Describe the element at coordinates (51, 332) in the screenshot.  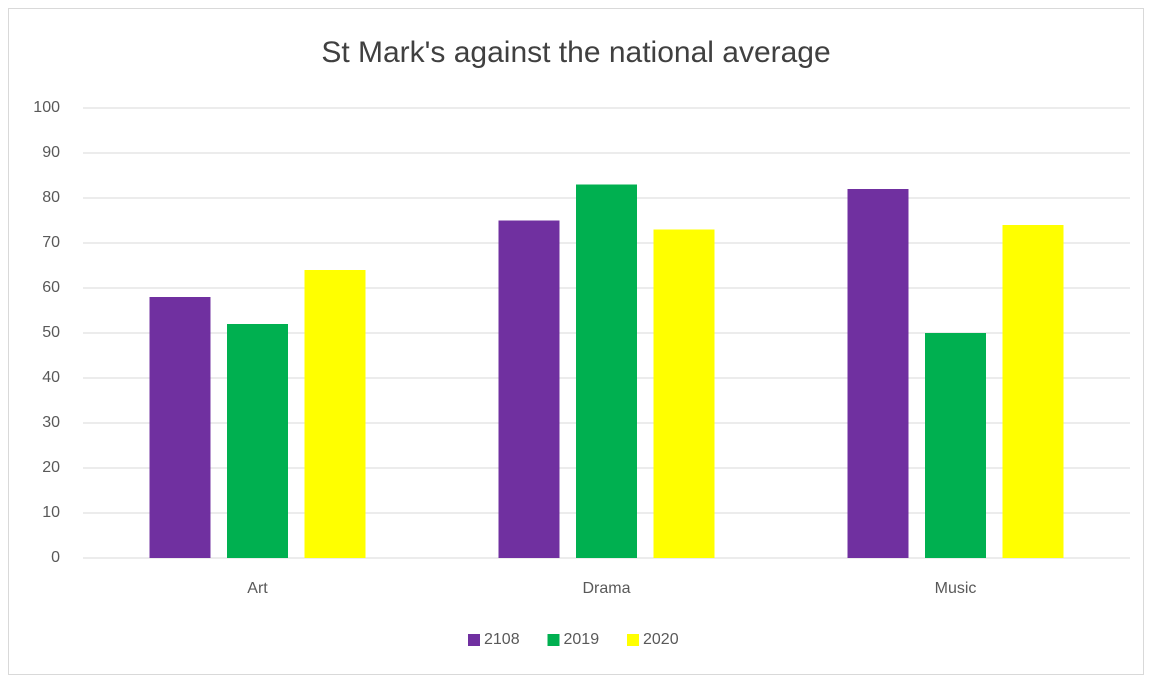
I see `y-tick-label: 50` at that location.